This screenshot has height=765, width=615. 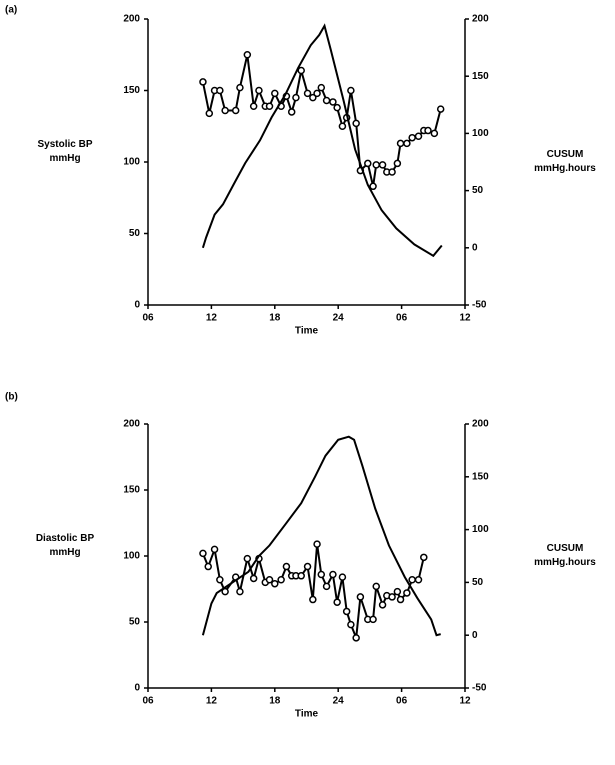 What do you see at coordinates (565, 555) in the screenshot?
I see `y2-axis-label: CUSUM mmHg.hours` at bounding box center [565, 555].